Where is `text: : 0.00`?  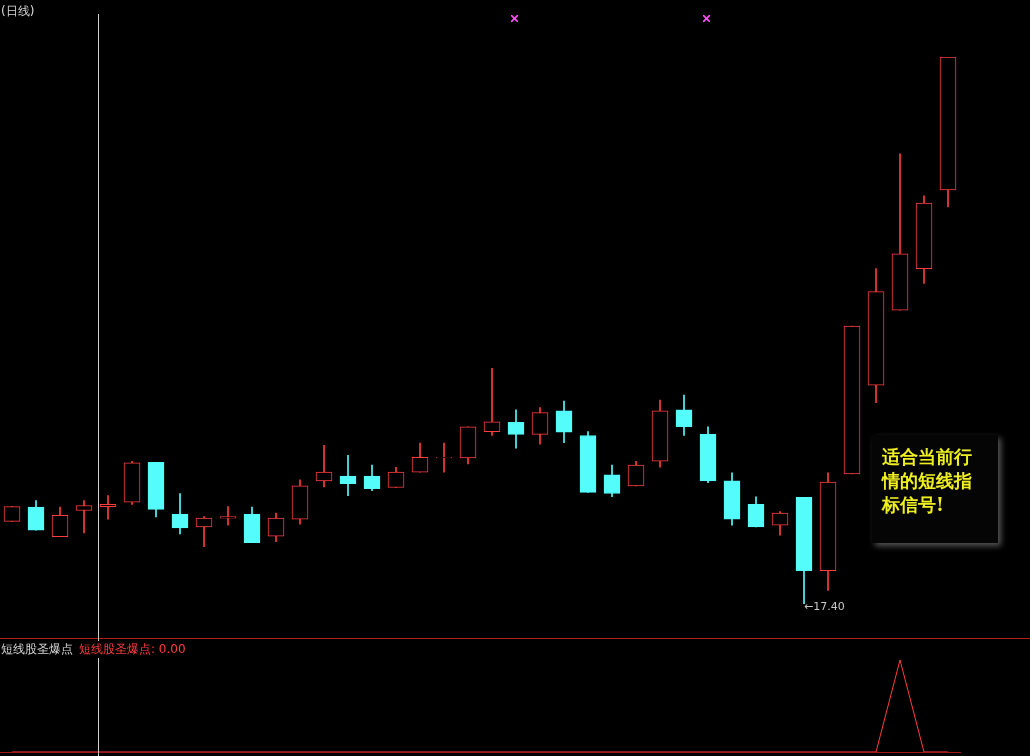 text: : 0.00 is located at coordinates (168, 649).